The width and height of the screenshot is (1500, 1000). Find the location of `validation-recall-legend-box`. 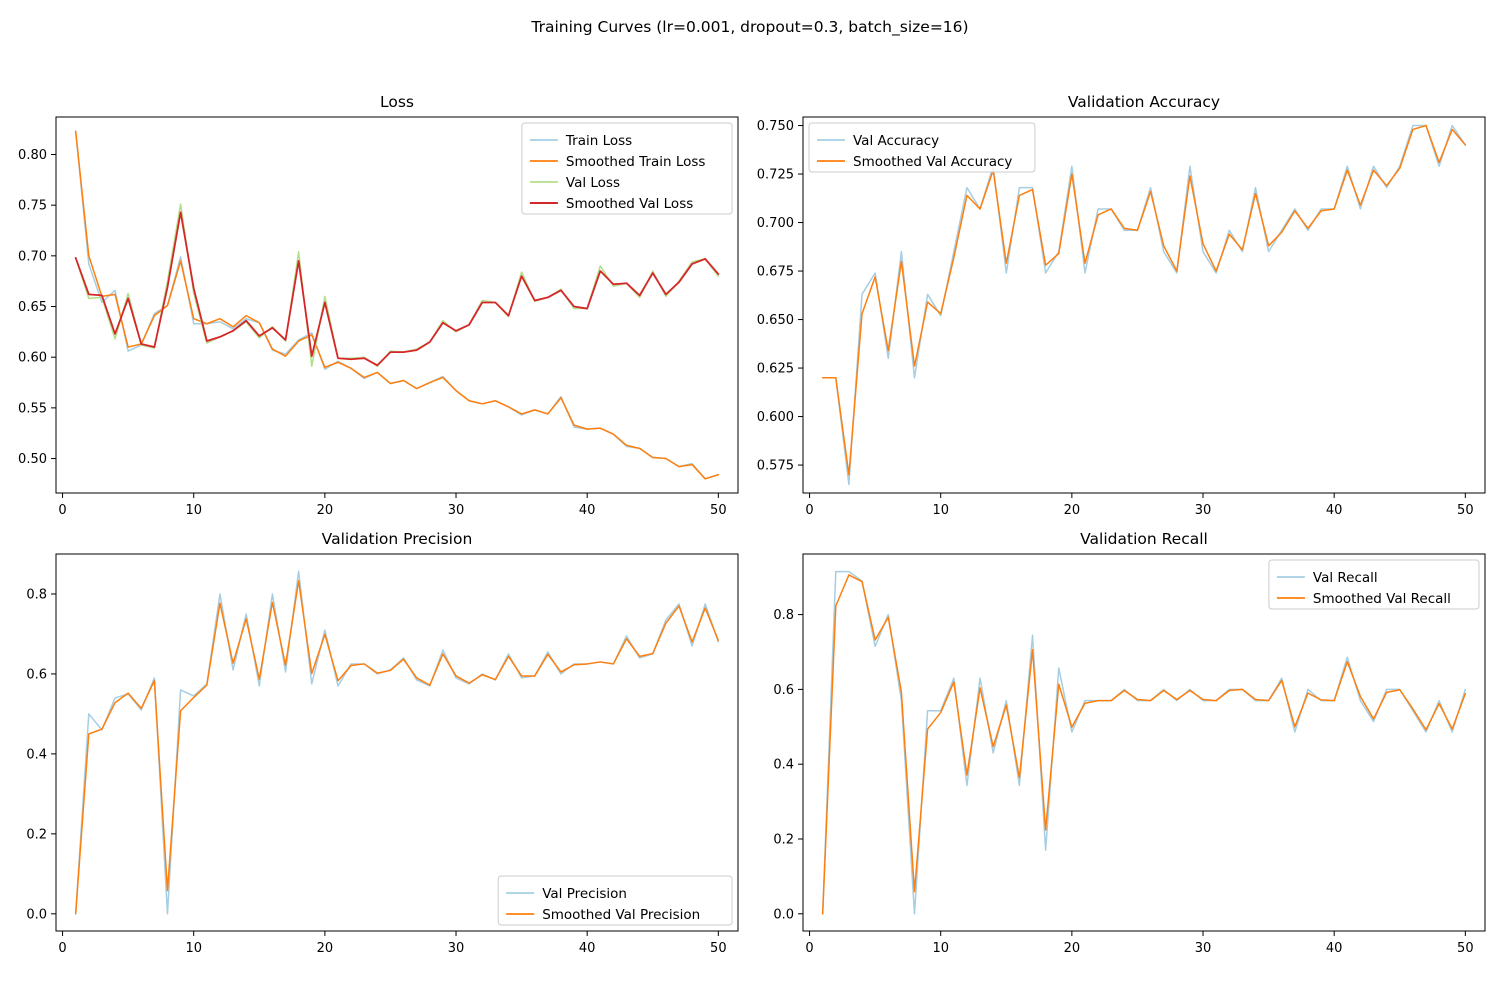

validation-recall-legend-box is located at coordinates (1374, 584).